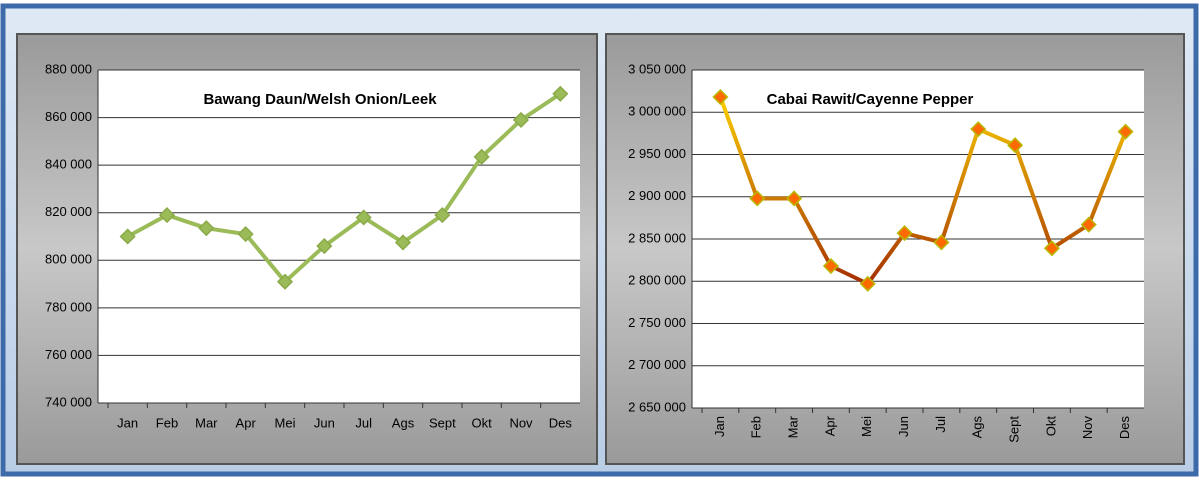 Image resolution: width=1199 pixels, height=483 pixels. Describe the element at coordinates (657, 153) in the screenshot. I see `y-tick-label: 2 950 000` at that location.